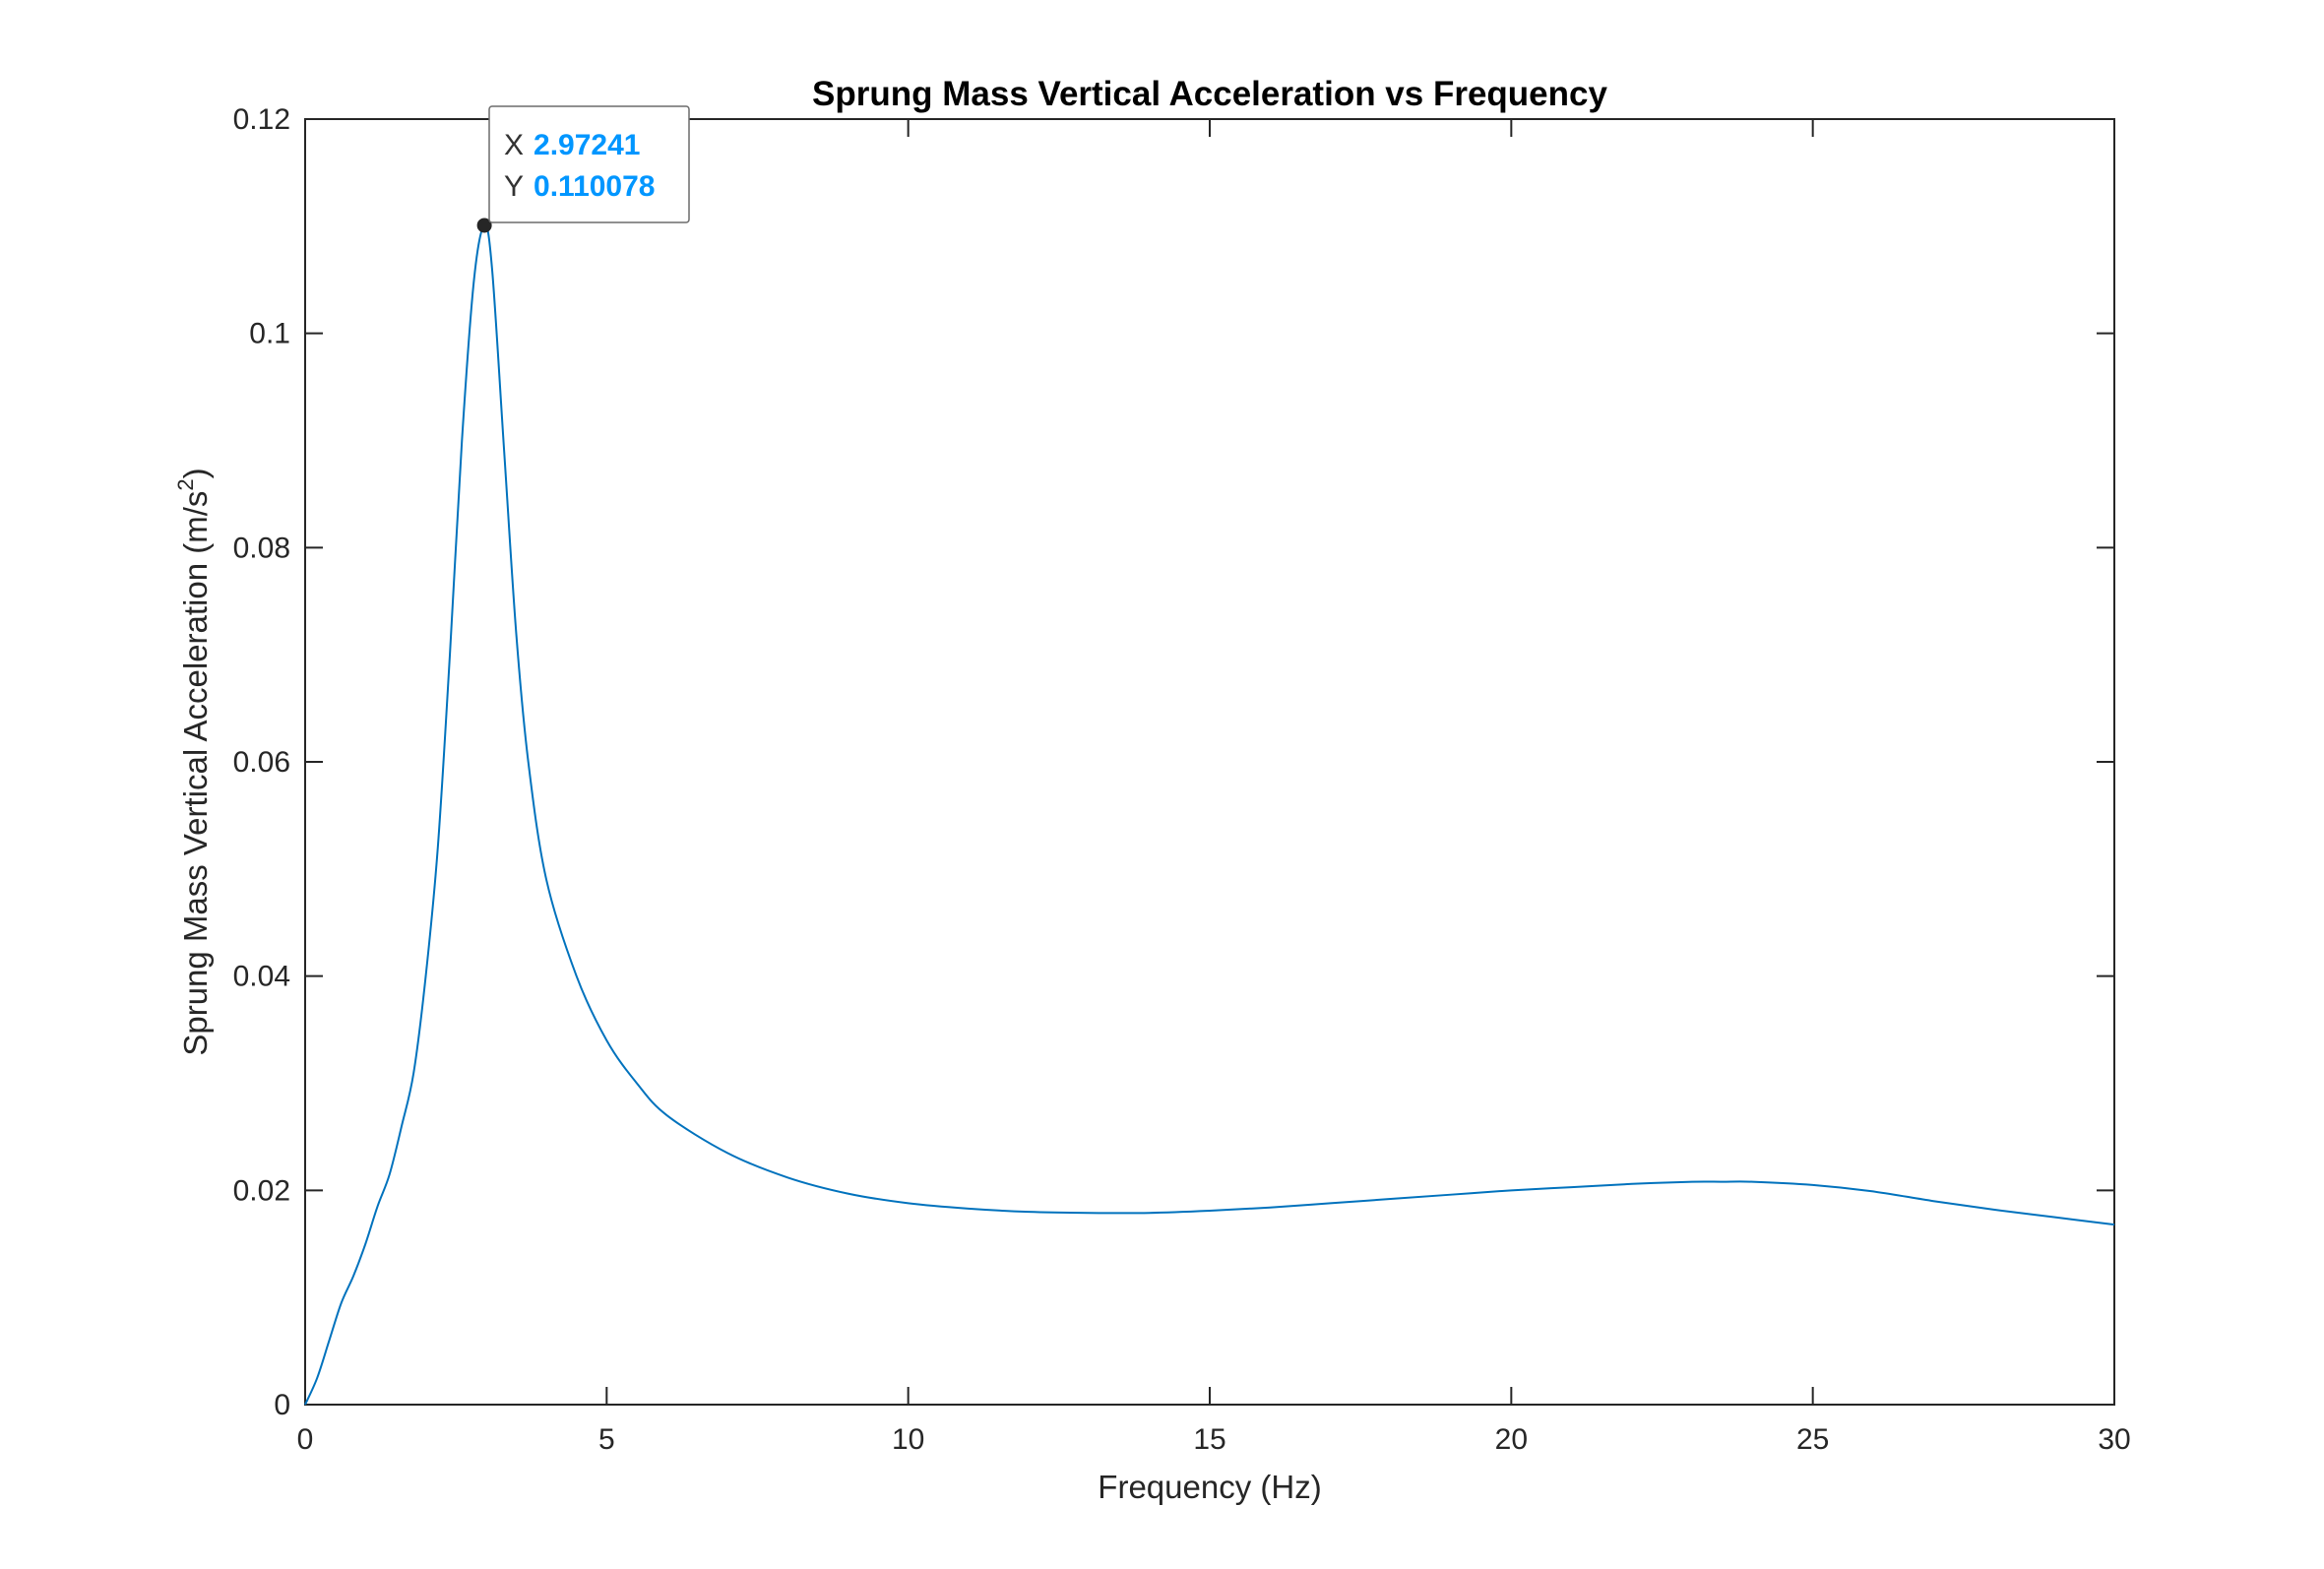 This screenshot has height=1569, width=2324. What do you see at coordinates (514, 186) in the screenshot?
I see `datatip-y-key: Y` at bounding box center [514, 186].